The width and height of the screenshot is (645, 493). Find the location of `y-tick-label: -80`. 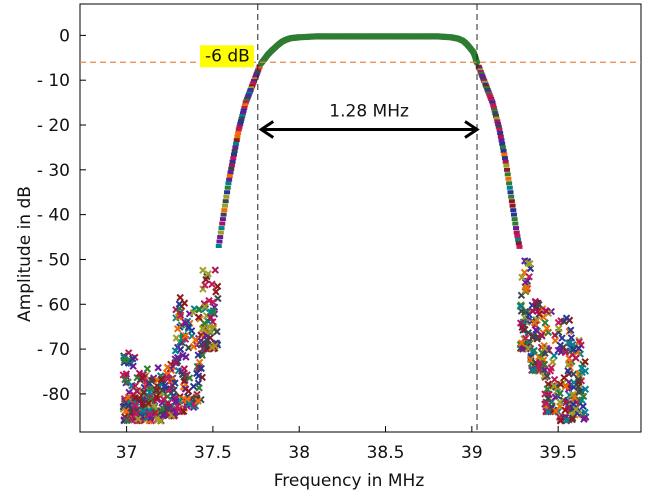

y-tick-label: -80 is located at coordinates (56, 395).